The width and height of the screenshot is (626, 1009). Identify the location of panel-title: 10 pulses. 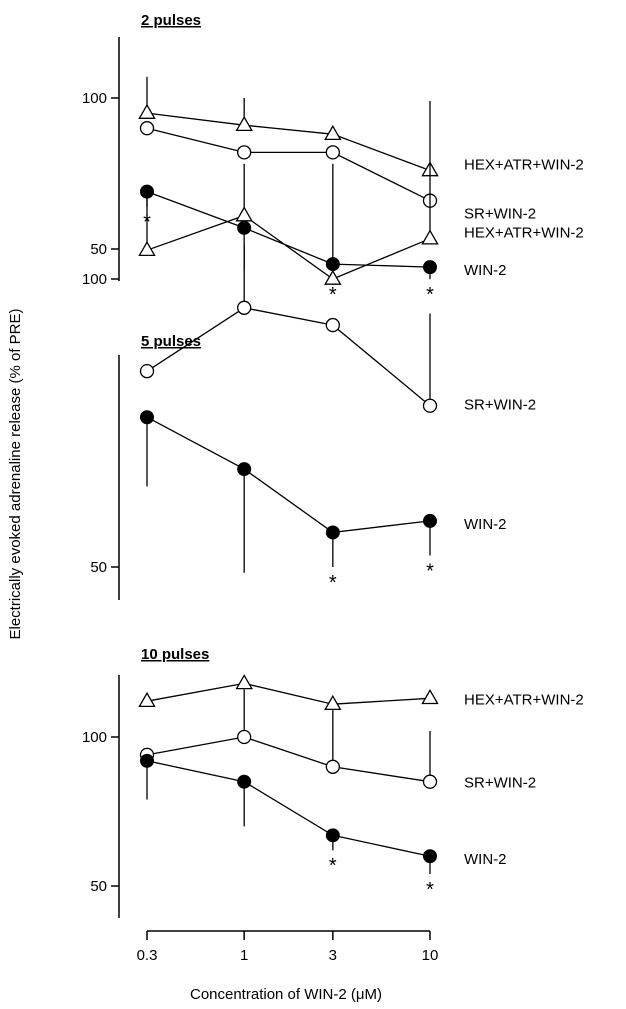
(175, 654).